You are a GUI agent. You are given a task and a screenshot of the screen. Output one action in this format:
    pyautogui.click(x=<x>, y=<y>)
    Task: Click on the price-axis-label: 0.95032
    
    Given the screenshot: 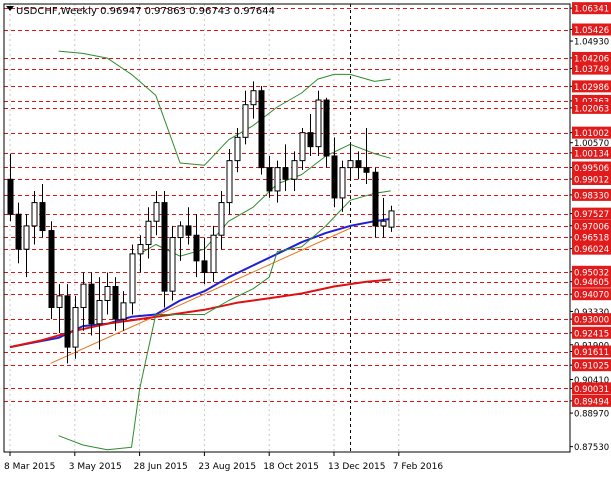 What is the action you would take?
    pyautogui.click(x=591, y=273)
    